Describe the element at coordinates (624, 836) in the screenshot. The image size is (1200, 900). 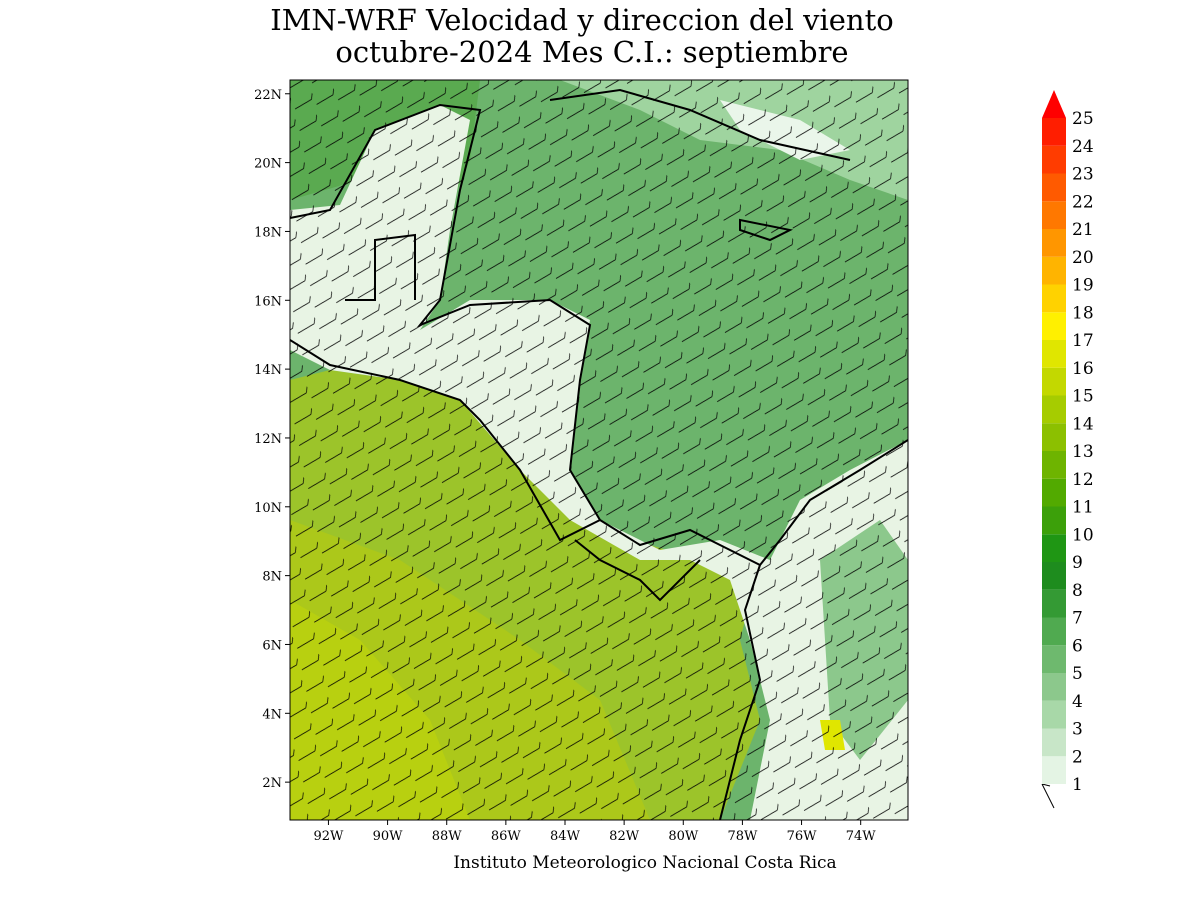
I see `lon-label: 82W` at that location.